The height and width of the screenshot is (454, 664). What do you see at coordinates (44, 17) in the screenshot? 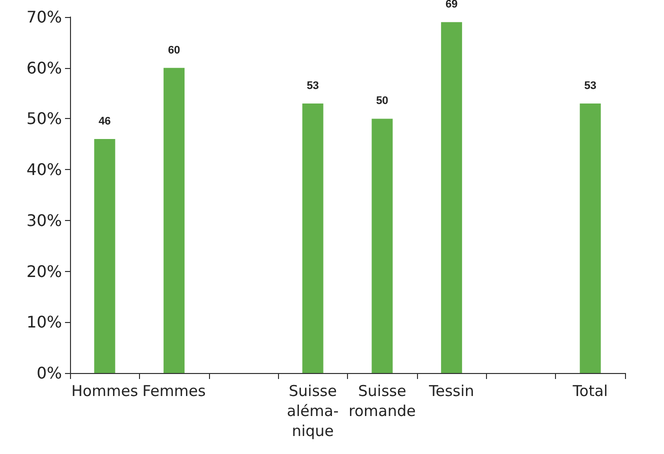
I see `y-tick-label: 70%` at bounding box center [44, 17].